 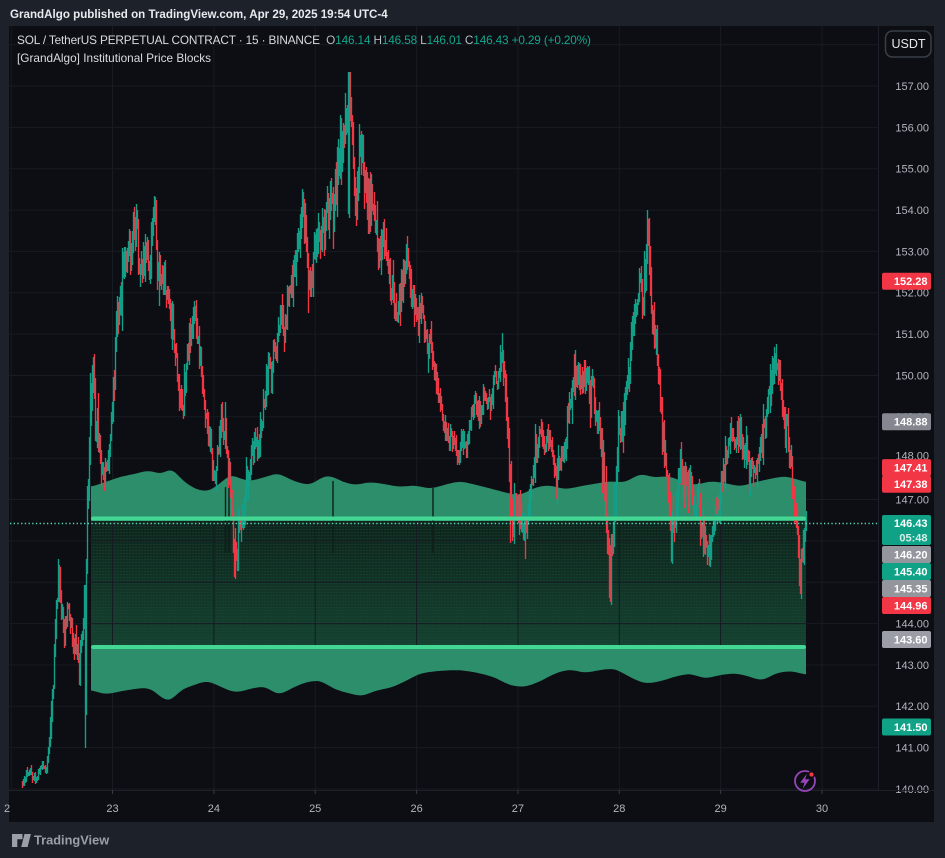 What do you see at coordinates (911, 282) in the screenshot?
I see `svg-text: 152.28` at bounding box center [911, 282].